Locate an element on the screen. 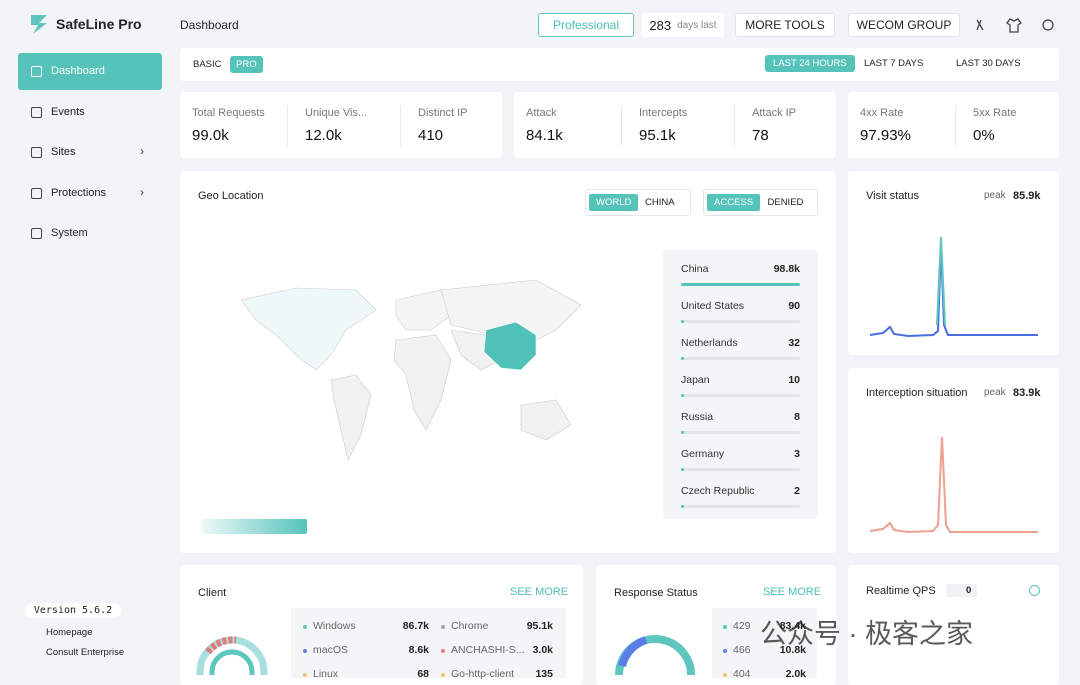 This screenshot has width=1080, height=685. card-title: Response Status is located at coordinates (656, 593).